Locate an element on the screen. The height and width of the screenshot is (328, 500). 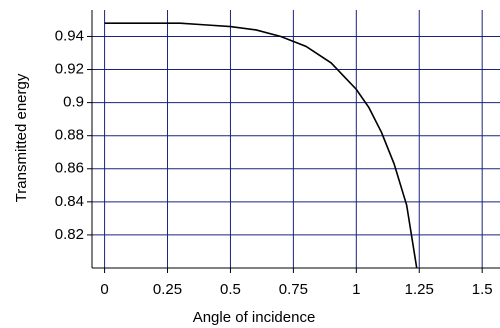
x-tick-label: 1.5 is located at coordinates (482, 289).